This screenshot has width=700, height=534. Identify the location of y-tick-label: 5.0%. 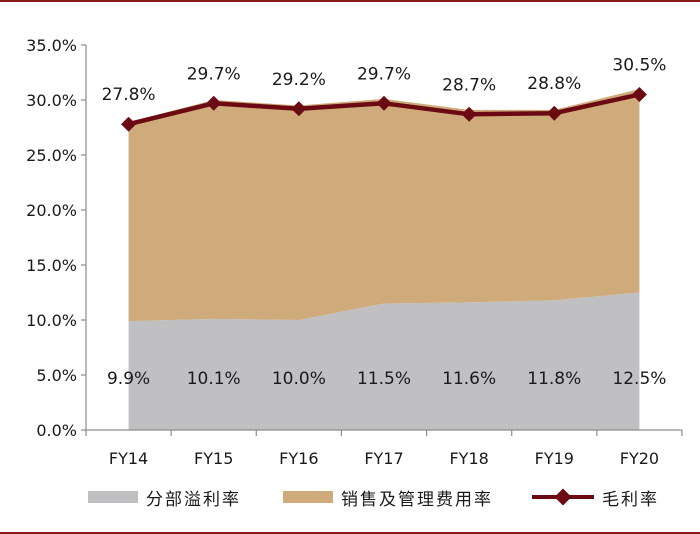
(56, 375).